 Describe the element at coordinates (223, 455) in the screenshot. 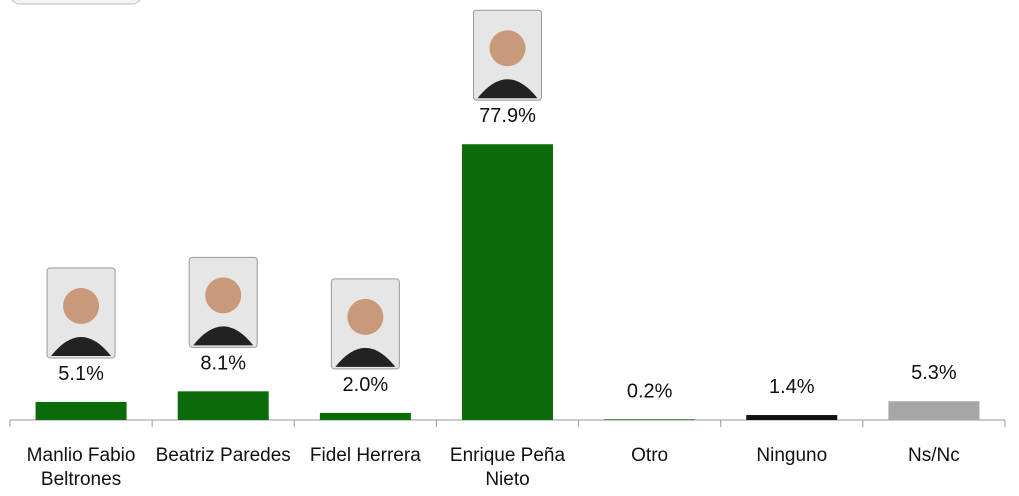

I see `x-tick-label: Beatriz Paredes` at that location.